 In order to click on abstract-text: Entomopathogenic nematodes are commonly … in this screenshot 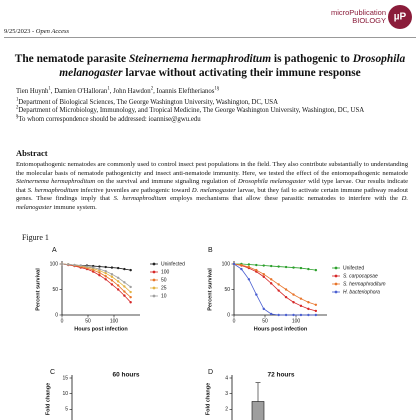, I will do `click(212, 187)`.